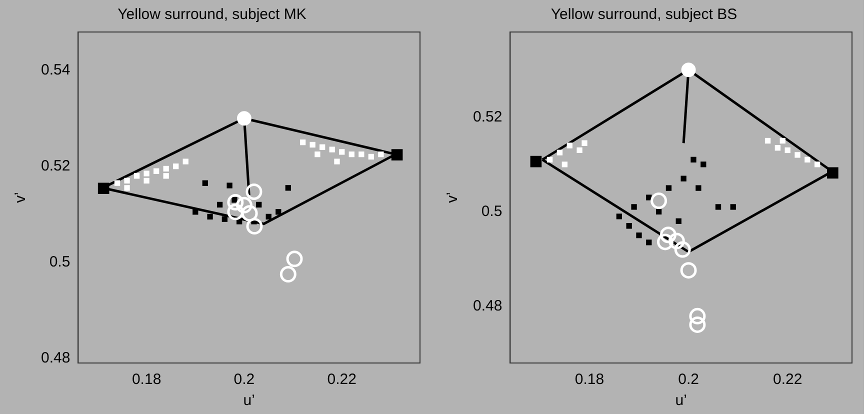  Describe the element at coordinates (644, 15) in the screenshot. I see `chart-title: Yellow surround, subject BS` at that location.